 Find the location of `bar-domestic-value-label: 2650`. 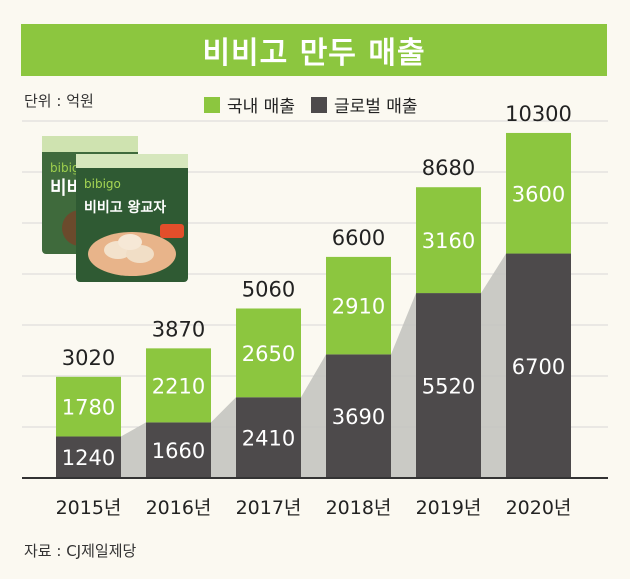

bar-domestic-value-label: 2650 is located at coordinates (268, 354).